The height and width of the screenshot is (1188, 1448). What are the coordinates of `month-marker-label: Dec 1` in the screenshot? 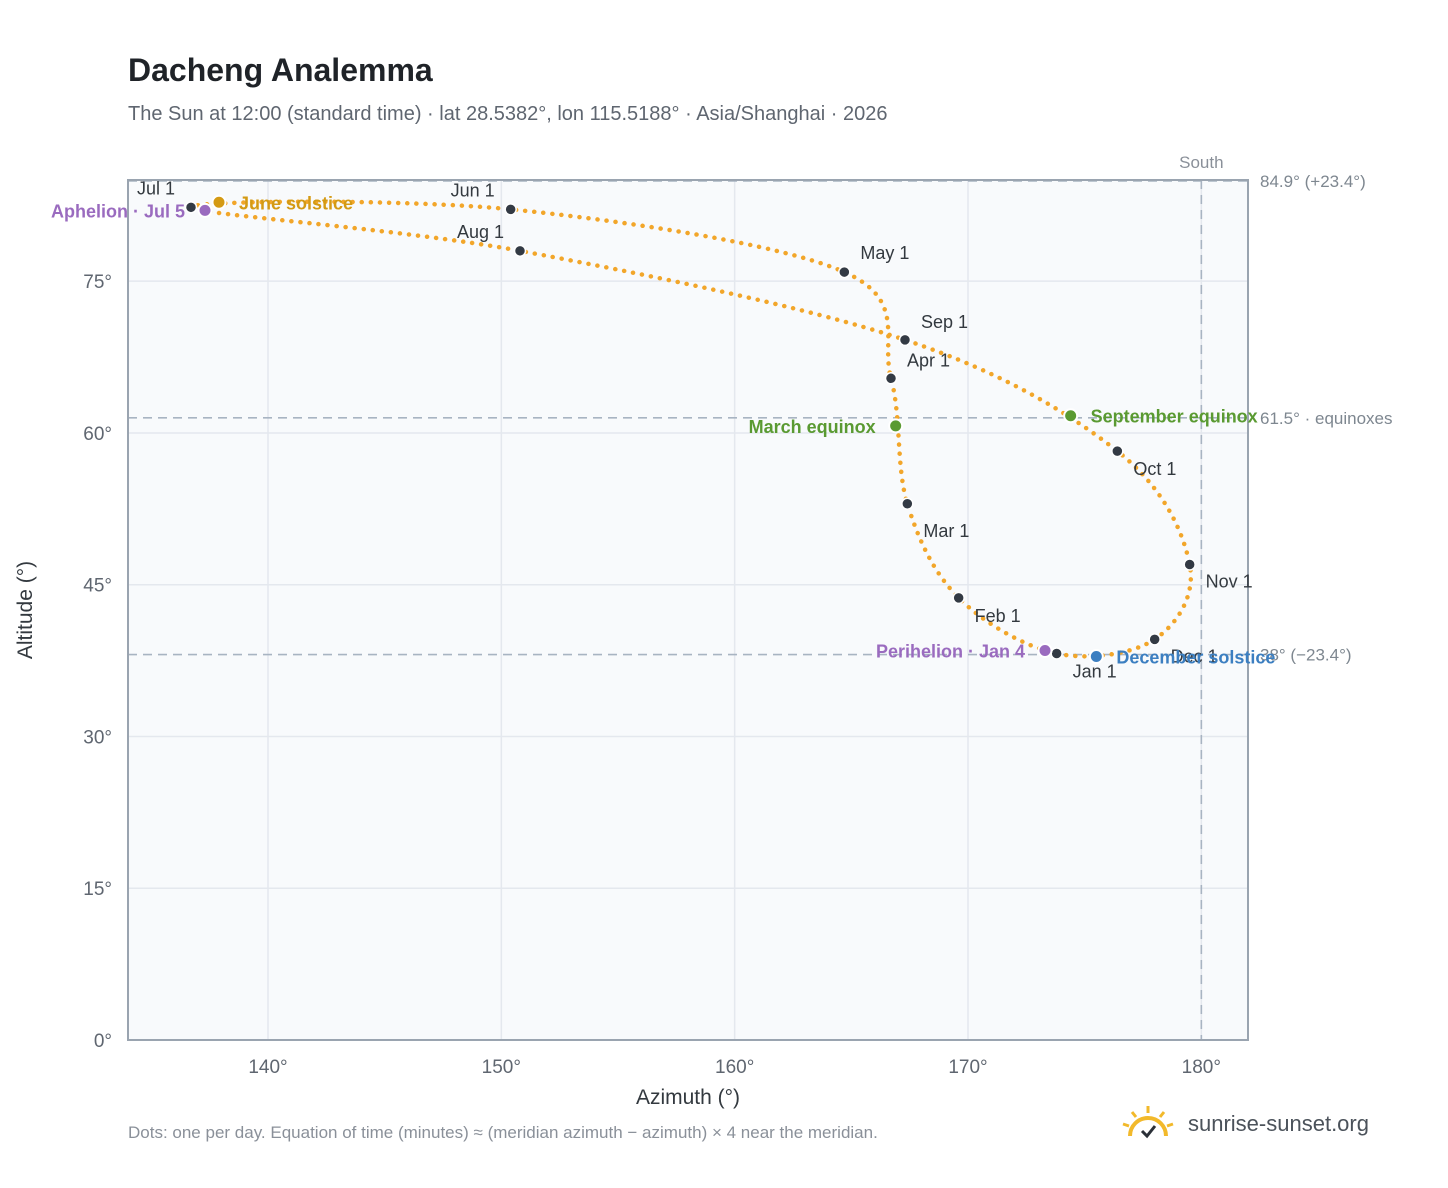 It's located at (1194, 656).